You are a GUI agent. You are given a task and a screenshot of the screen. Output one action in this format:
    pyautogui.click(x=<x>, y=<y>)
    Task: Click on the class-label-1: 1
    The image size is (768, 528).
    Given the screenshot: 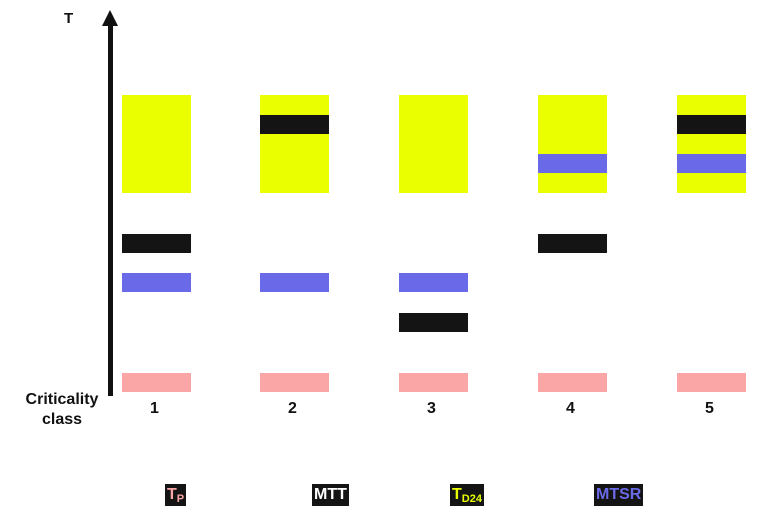 What is the action you would take?
    pyautogui.click(x=154, y=408)
    